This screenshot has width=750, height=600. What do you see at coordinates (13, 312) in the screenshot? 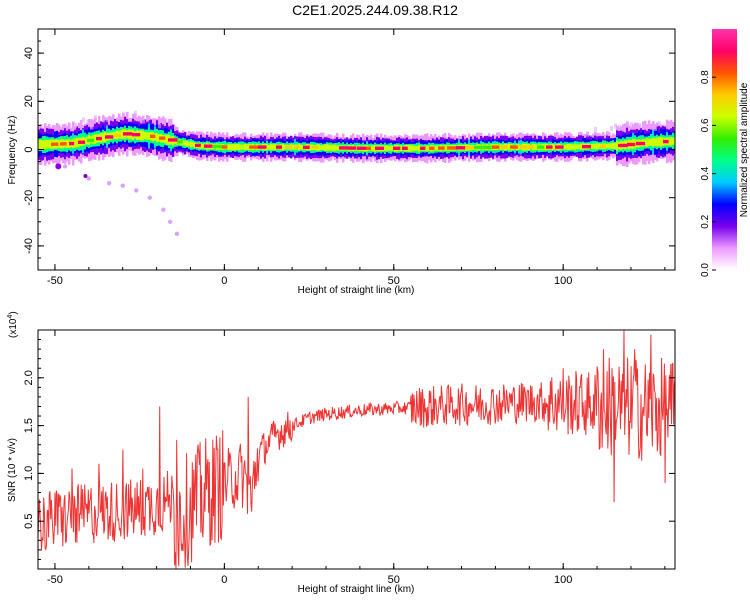
I see `y-scale-suffix: )` at bounding box center [13, 312].